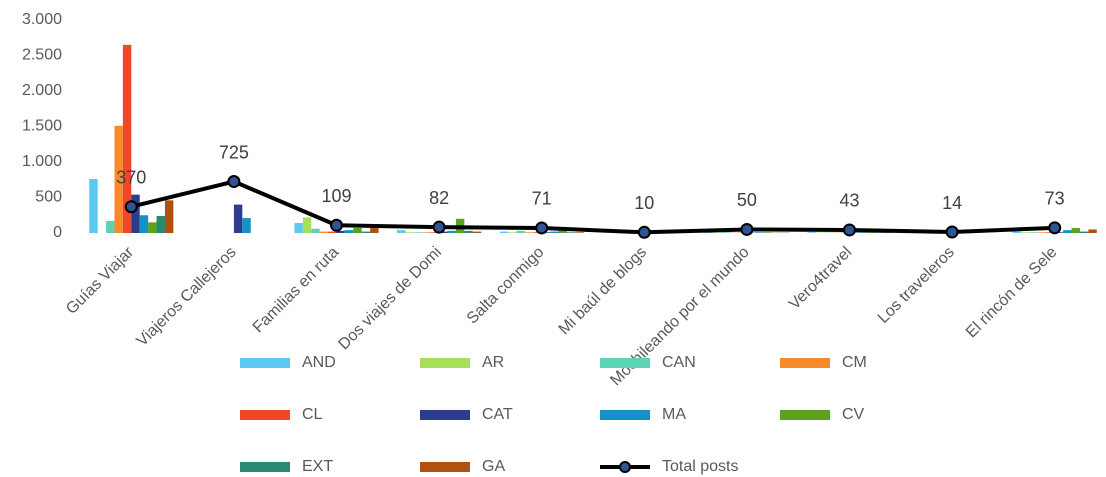 This screenshot has width=1106, height=477. I want to click on x-tick-label: Familias en ruta, so click(296, 290).